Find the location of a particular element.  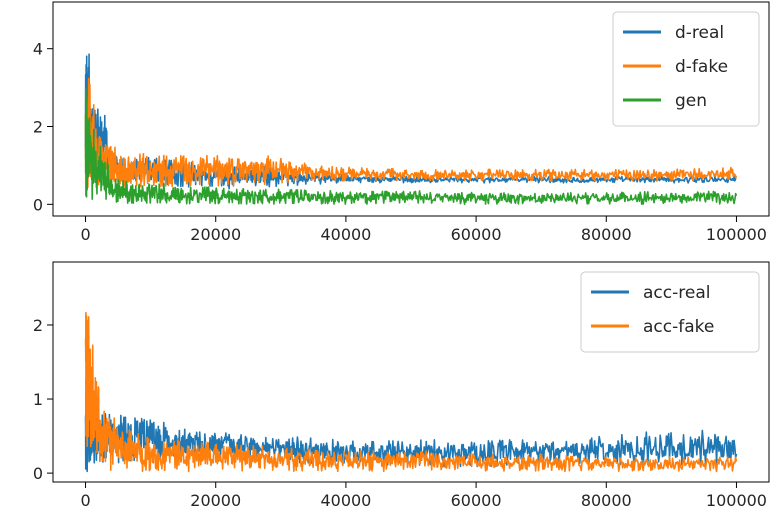

legend-box is located at coordinates (686, 69).